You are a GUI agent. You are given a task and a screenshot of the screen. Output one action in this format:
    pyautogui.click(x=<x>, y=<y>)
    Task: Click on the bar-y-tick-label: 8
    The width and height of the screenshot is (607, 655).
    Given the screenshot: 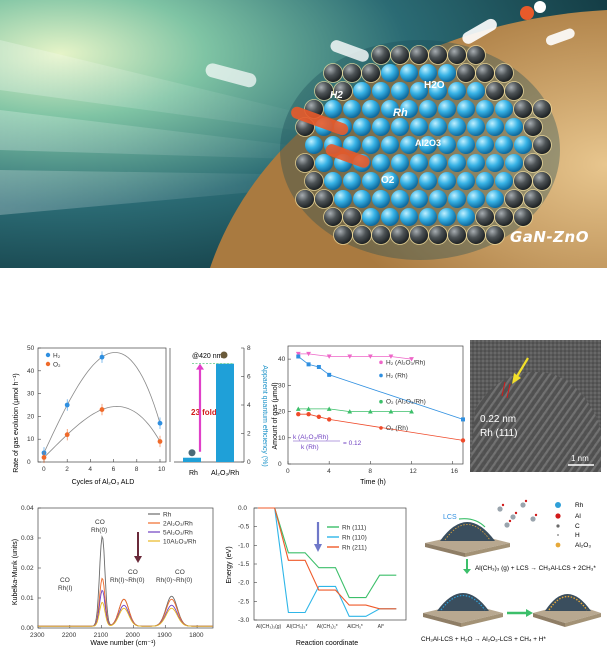 What is the action you would take?
    pyautogui.click(x=249, y=348)
    